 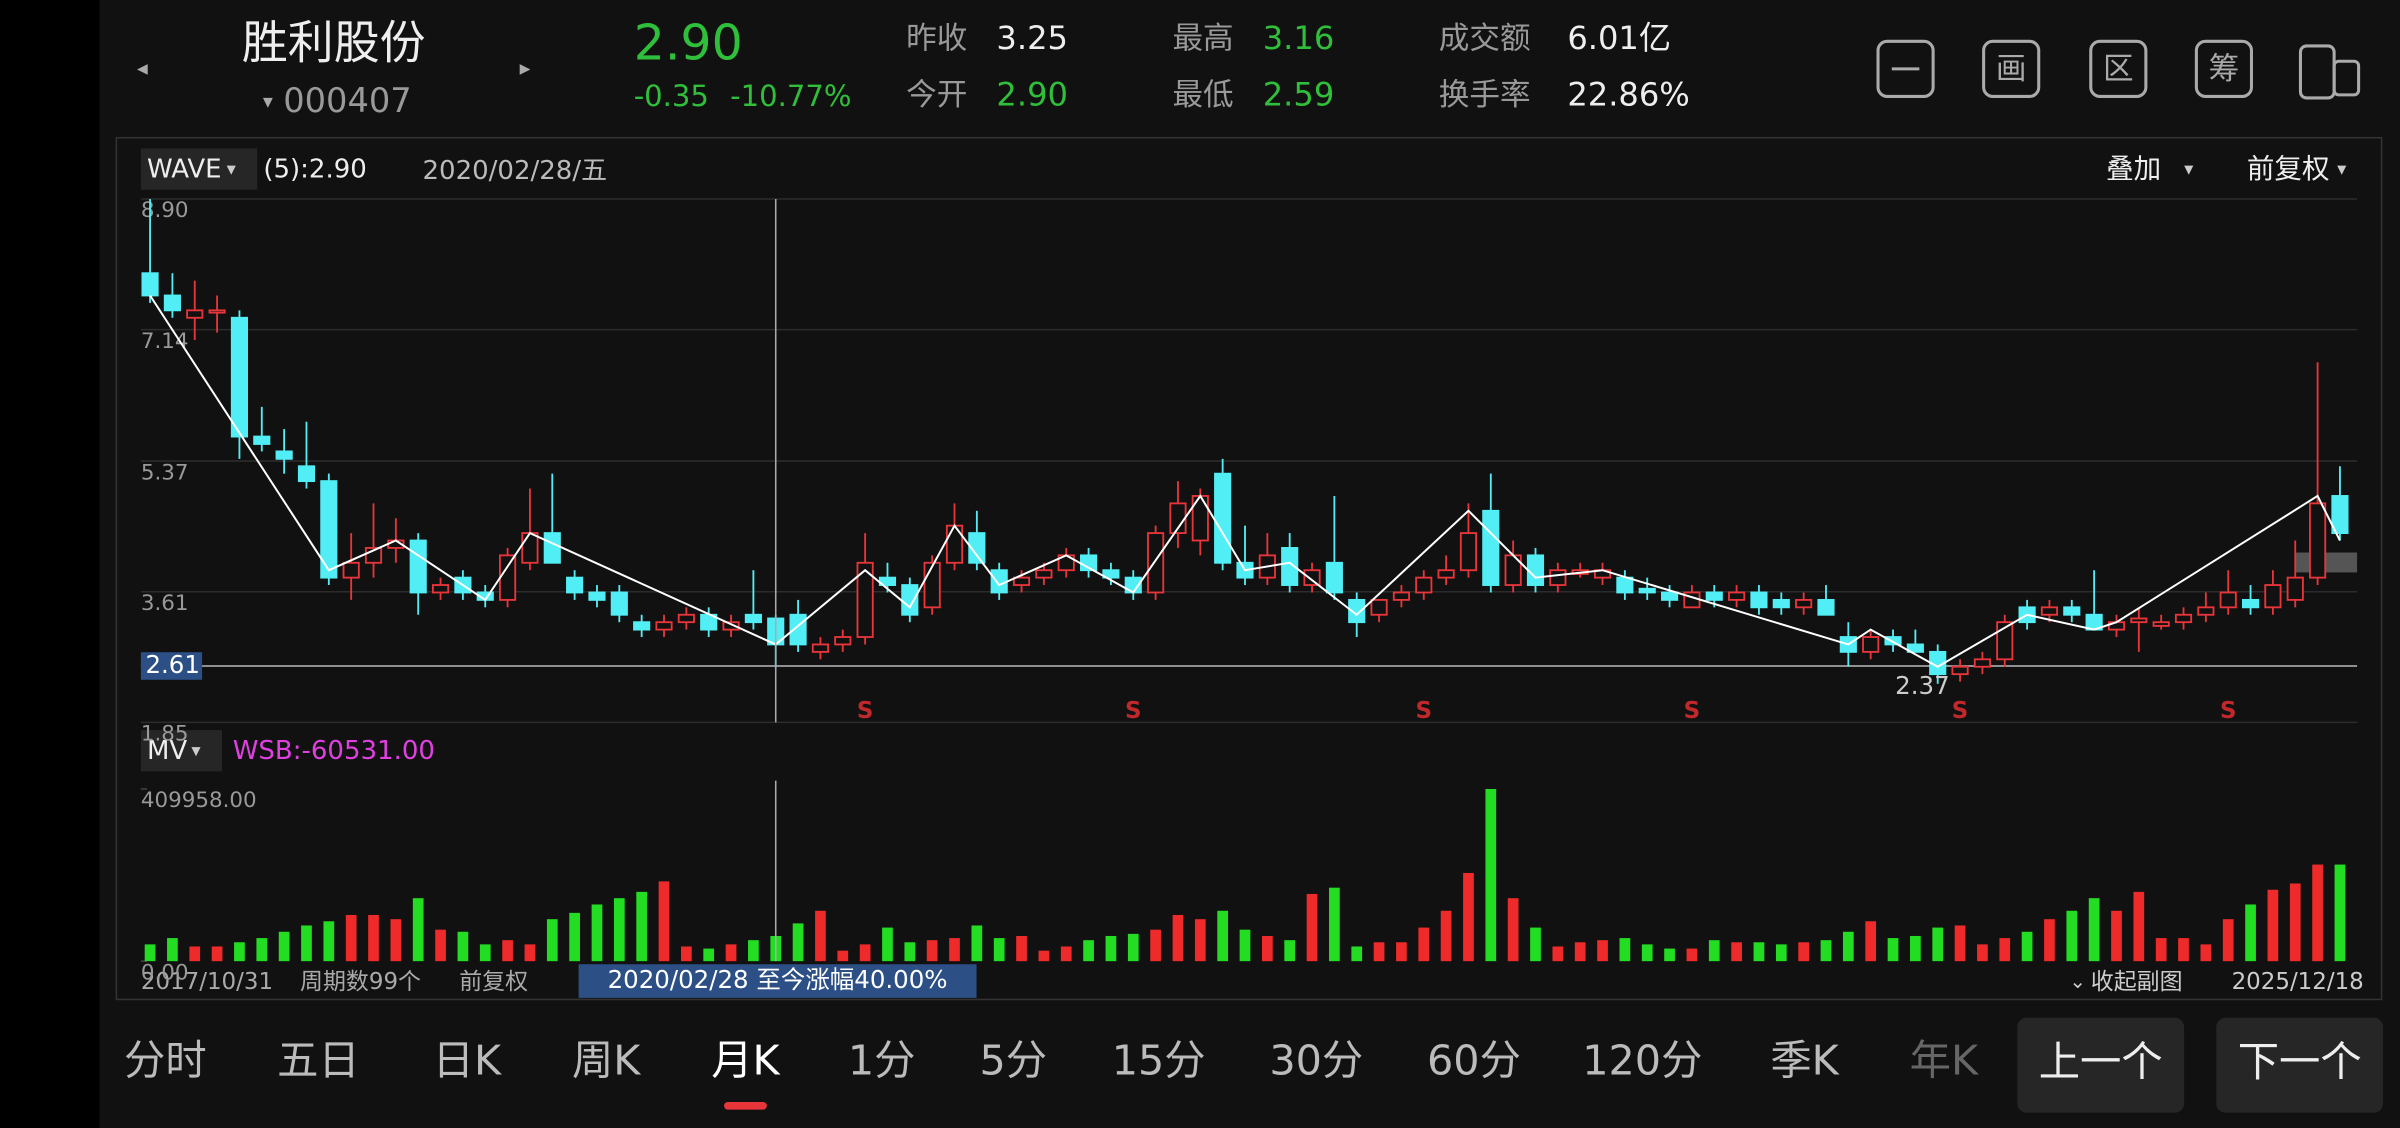 What do you see at coordinates (882, 1061) in the screenshot?
I see `tab: 1分` at bounding box center [882, 1061].